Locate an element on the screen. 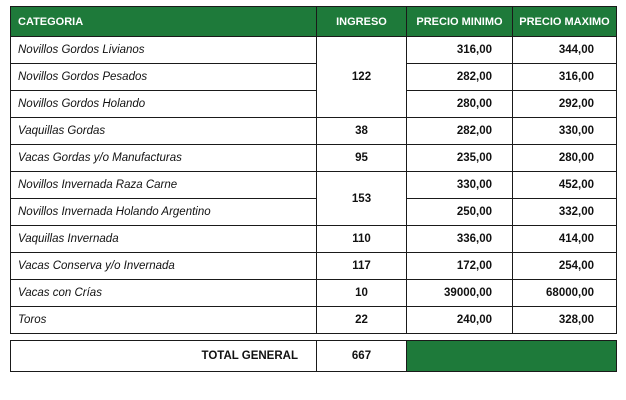 This screenshot has width=626, height=400. precio-maximo-cell: 414,00 is located at coordinates (564, 239).